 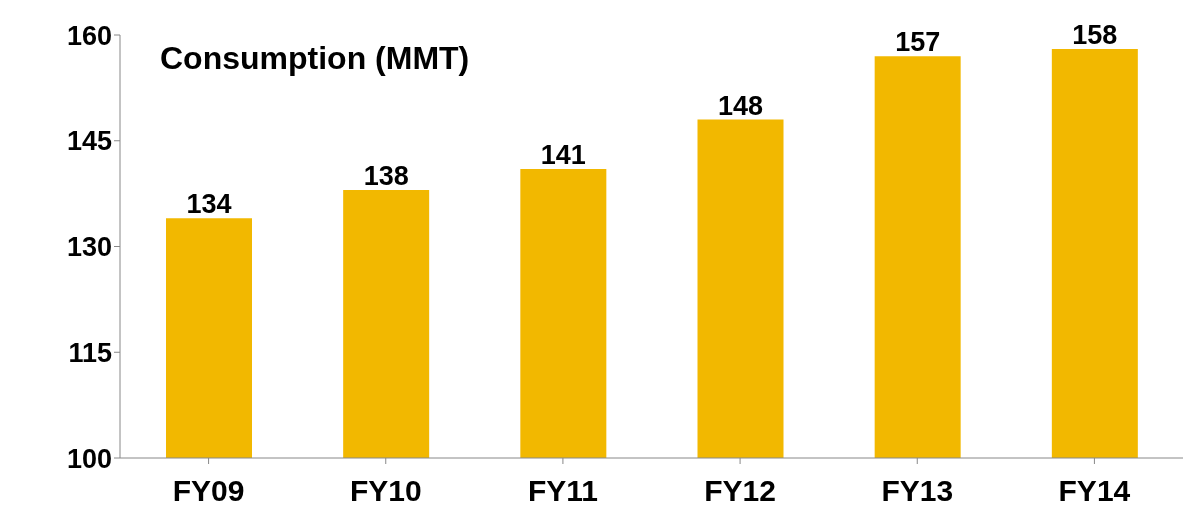 I want to click on x-tick-label: FY11, so click(x=562, y=491).